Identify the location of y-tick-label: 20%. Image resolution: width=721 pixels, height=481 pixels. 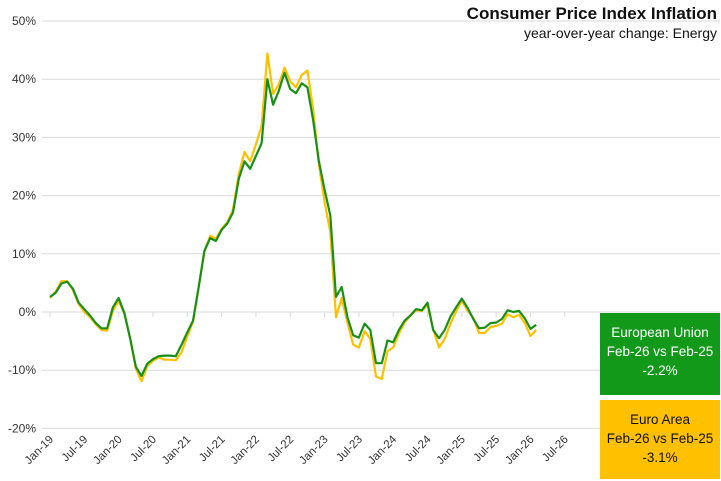
(24, 196).